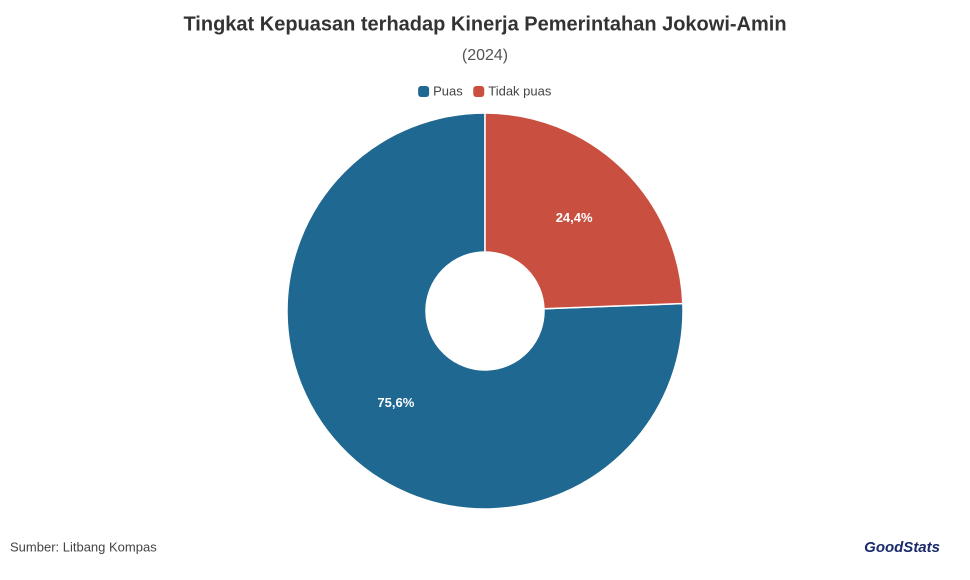 This screenshot has height=580, width=970. What do you see at coordinates (902, 547) in the screenshot?
I see `logo: GoodStats` at bounding box center [902, 547].